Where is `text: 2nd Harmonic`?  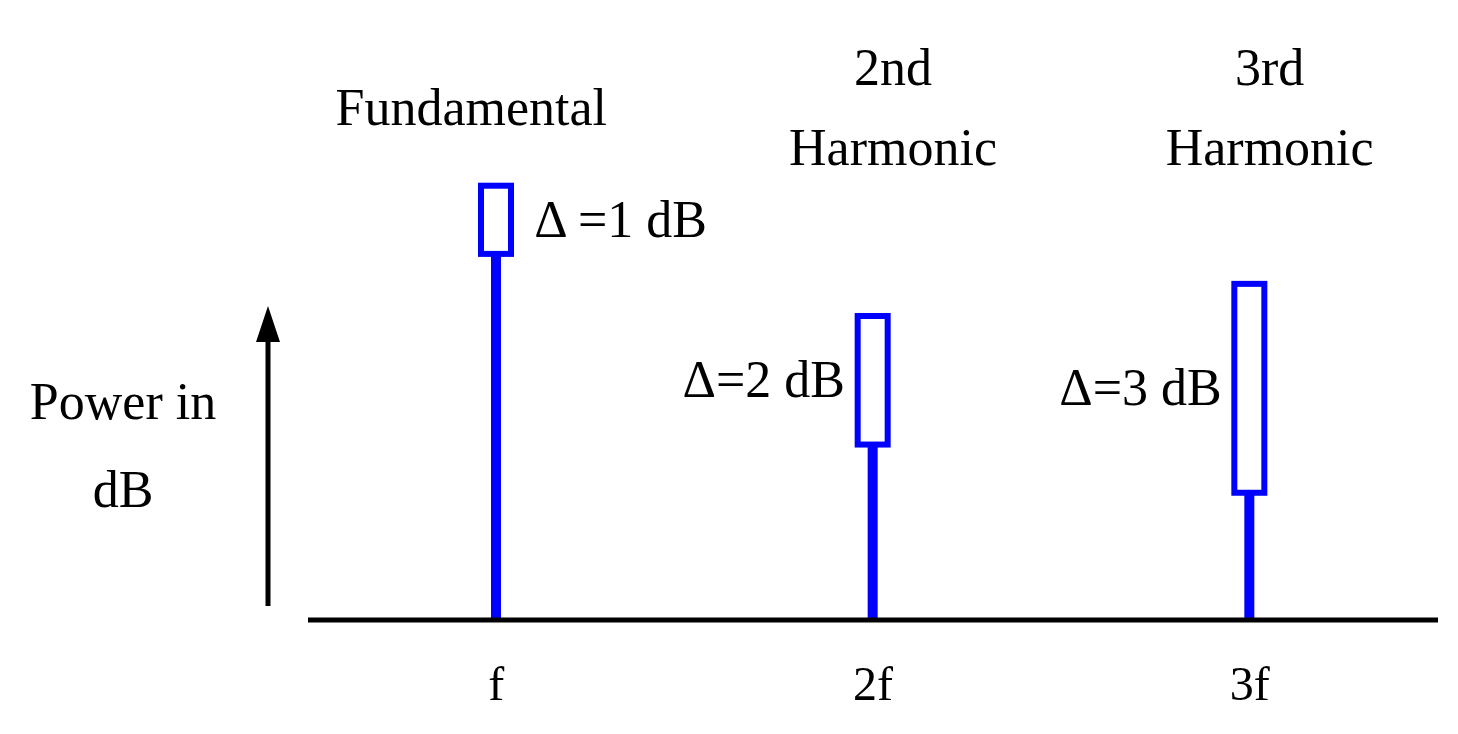
text: 2nd Harmonic is located at coordinates (893, 107).